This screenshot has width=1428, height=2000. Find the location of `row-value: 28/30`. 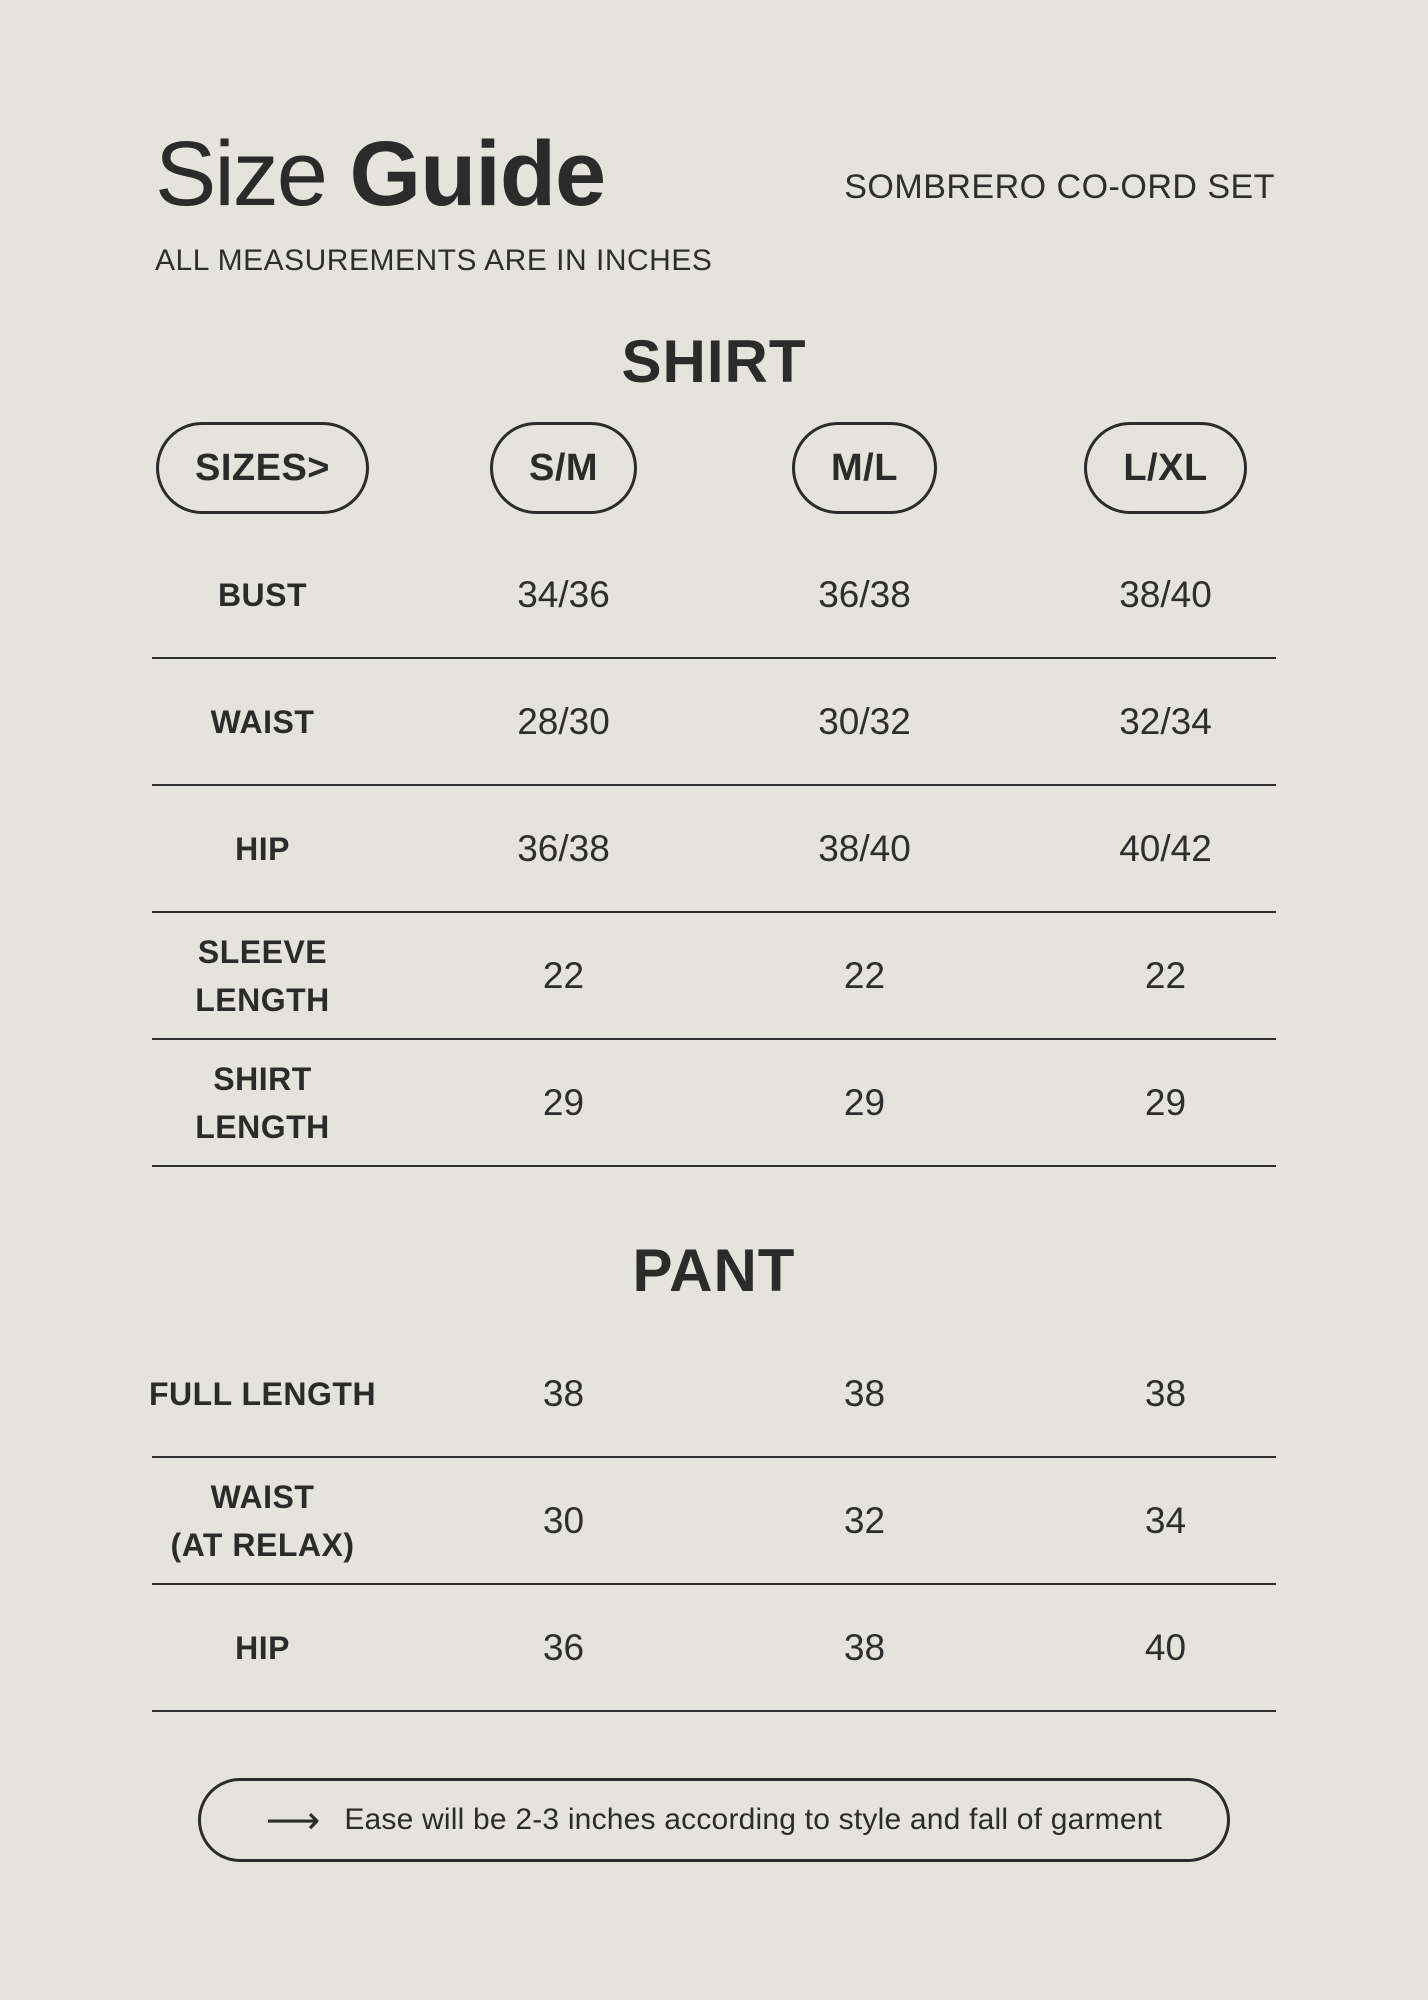

row-value: 28/30 is located at coordinates (563, 721).